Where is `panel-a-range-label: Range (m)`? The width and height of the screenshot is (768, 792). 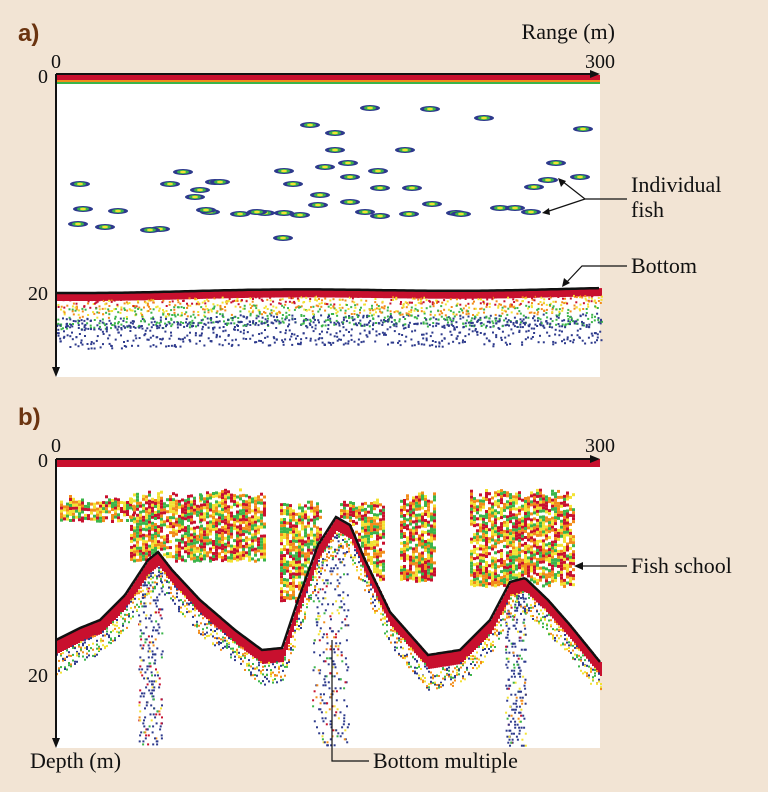
panel-a-range-label: Range (m) is located at coordinates (568, 31).